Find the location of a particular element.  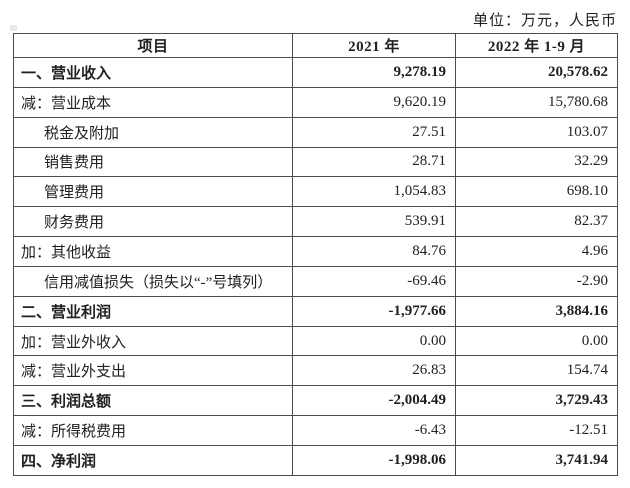

table-row: 二、营业利润 -1,977.66 3,884.16 is located at coordinates (315, 311).